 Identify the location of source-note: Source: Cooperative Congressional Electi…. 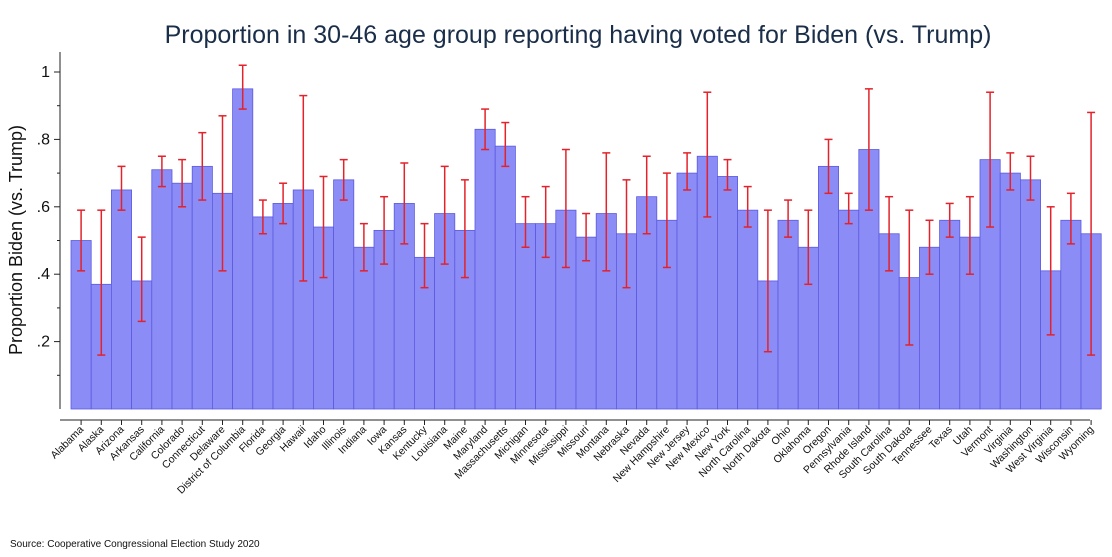
(135, 544).